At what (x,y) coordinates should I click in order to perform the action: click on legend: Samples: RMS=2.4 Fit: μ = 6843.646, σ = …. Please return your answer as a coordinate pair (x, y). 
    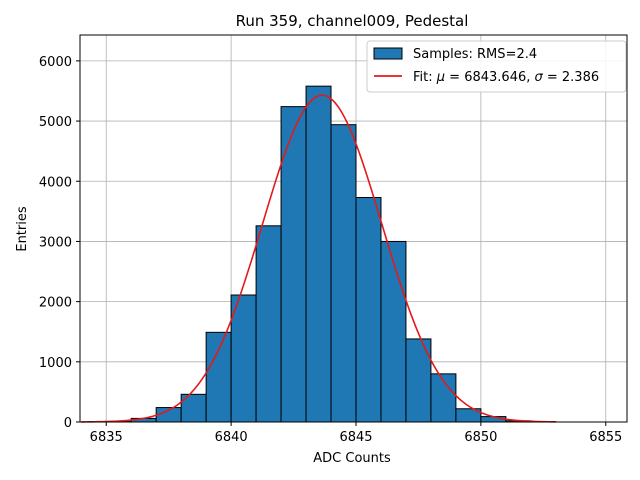
    Looking at the image, I should click on (496, 66).